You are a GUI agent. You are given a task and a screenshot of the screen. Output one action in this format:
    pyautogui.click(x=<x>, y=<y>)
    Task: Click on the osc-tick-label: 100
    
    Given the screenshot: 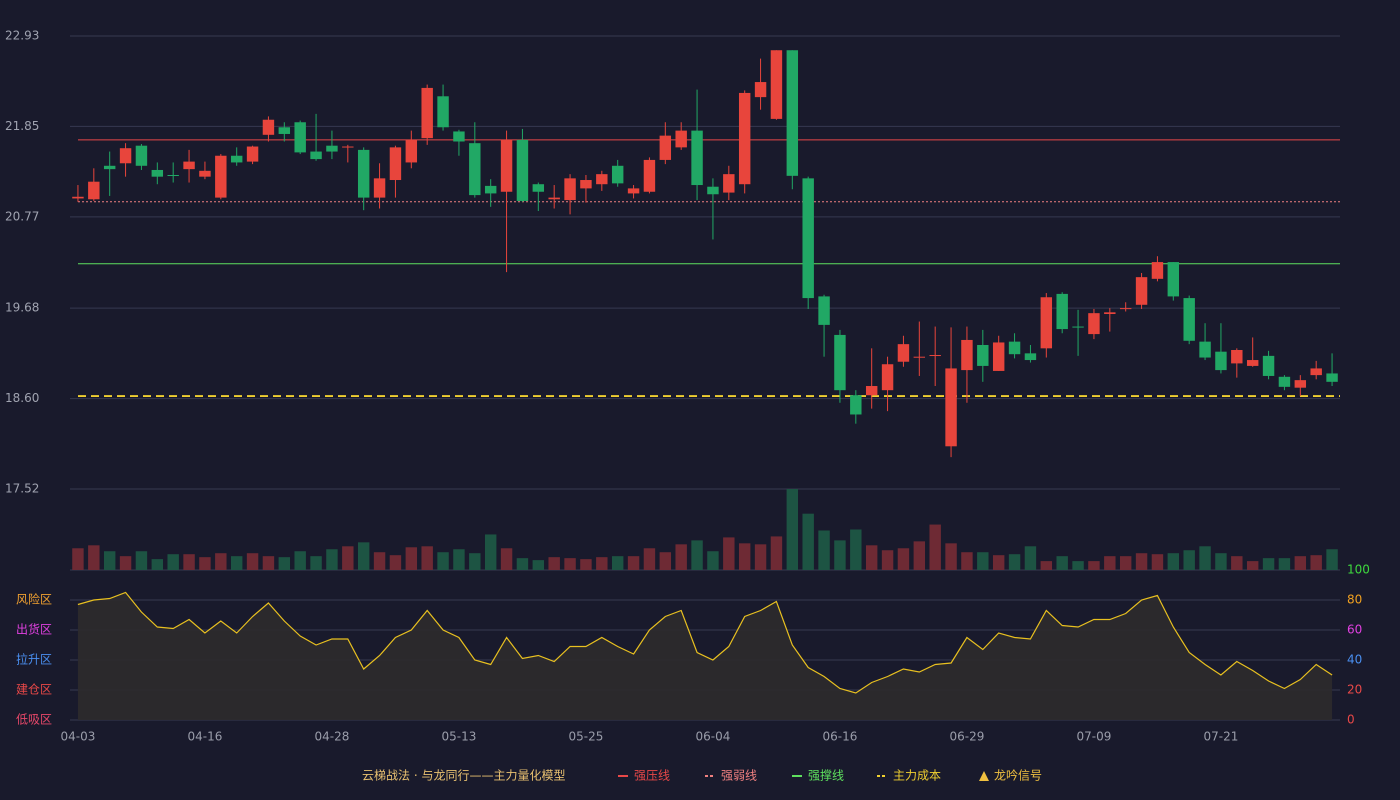 What is the action you would take?
    pyautogui.click(x=1358, y=570)
    